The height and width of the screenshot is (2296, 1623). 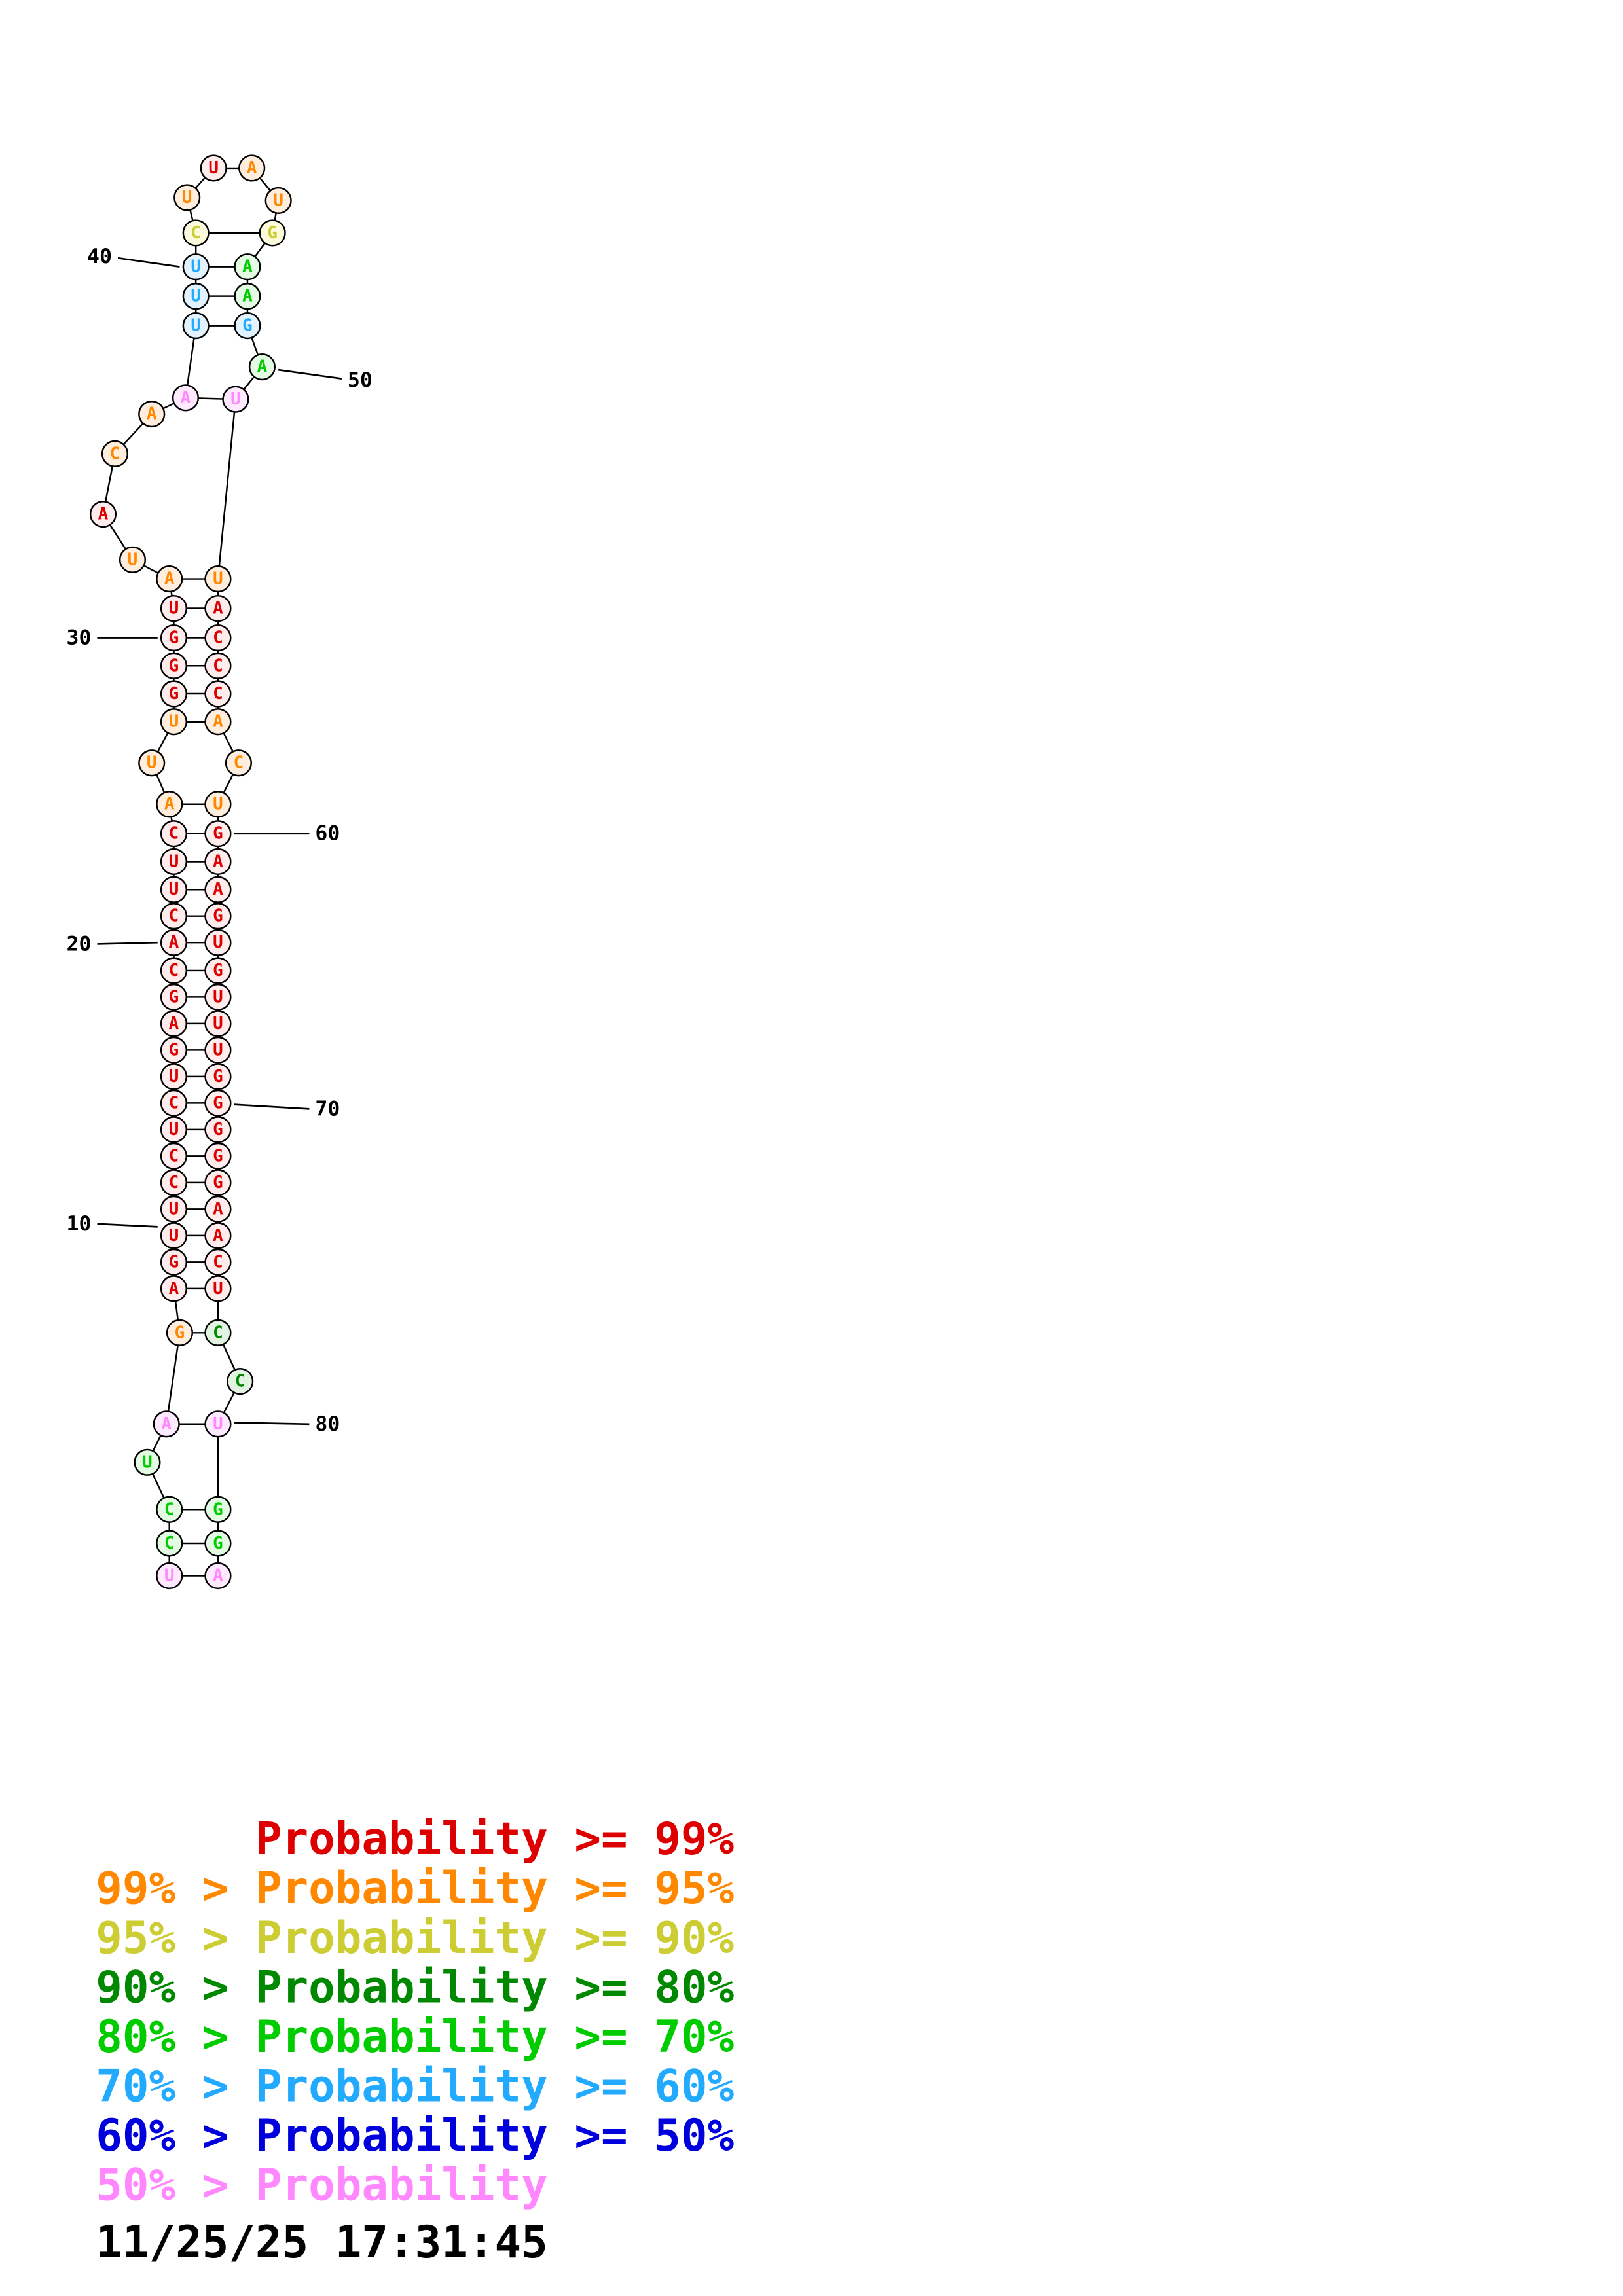 I want to click on legend-row: 90% > Probability >= 80%, so click(x=415, y=1987).